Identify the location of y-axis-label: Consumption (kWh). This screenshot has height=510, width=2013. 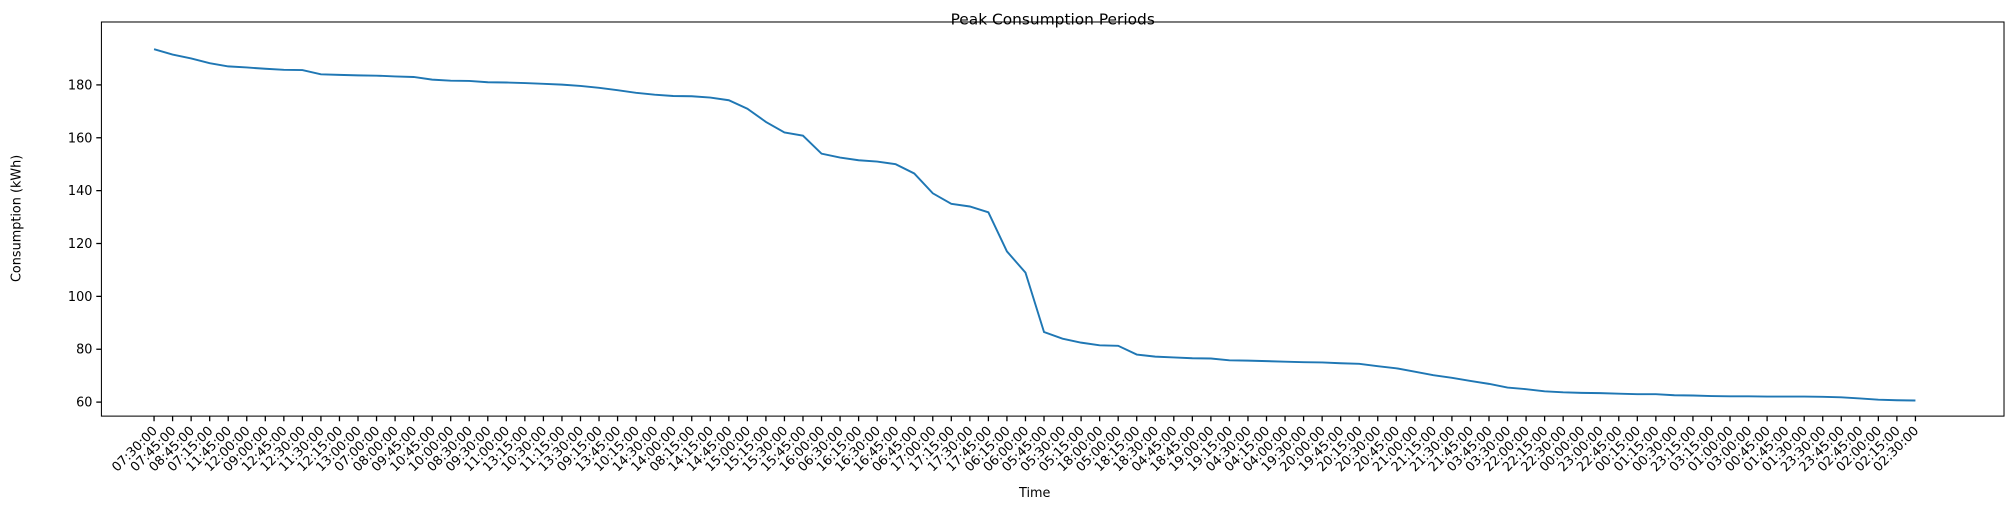
(17, 218).